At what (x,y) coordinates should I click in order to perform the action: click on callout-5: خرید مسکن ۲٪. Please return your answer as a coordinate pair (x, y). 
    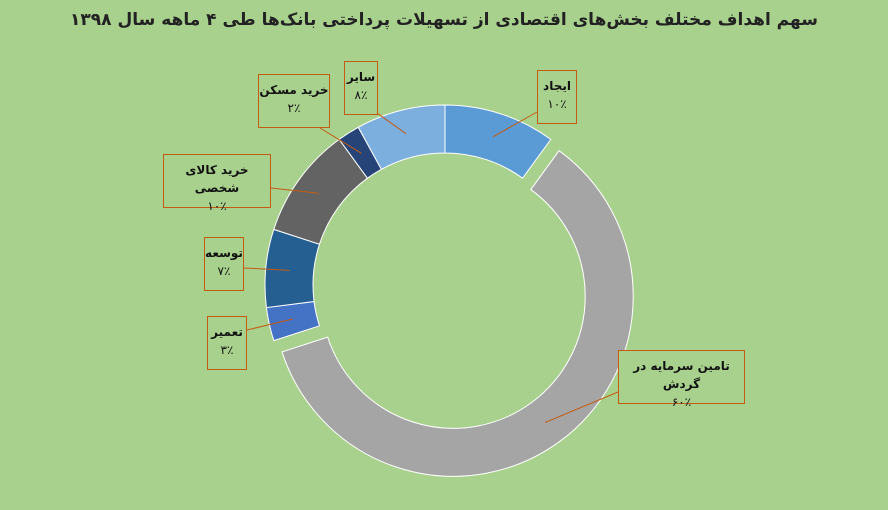
    Looking at the image, I should click on (294, 101).